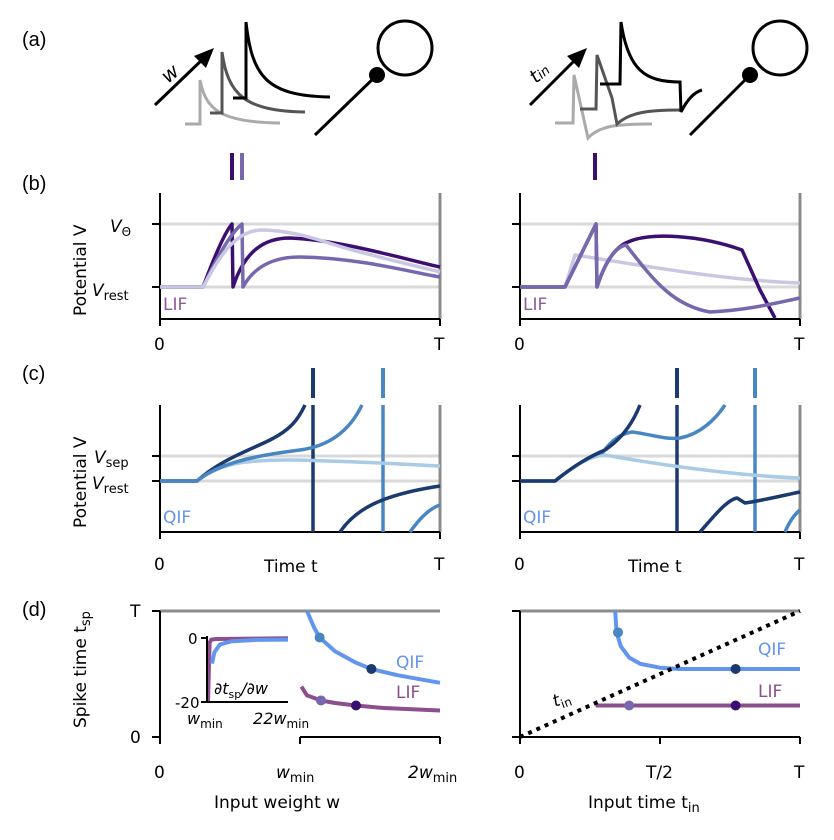 This screenshot has height=840, width=834. Describe the element at coordinates (300, 740) in the screenshot. I see `axes-d-left-x` at that location.